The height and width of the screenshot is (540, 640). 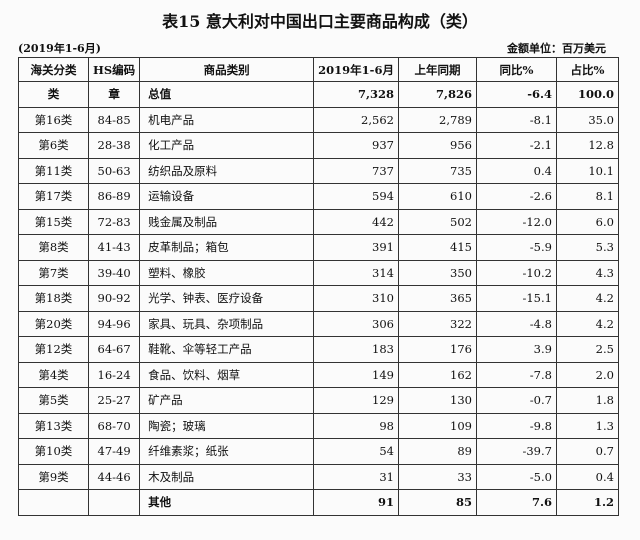 I want to click on cell: -12.0, so click(x=516, y=221).